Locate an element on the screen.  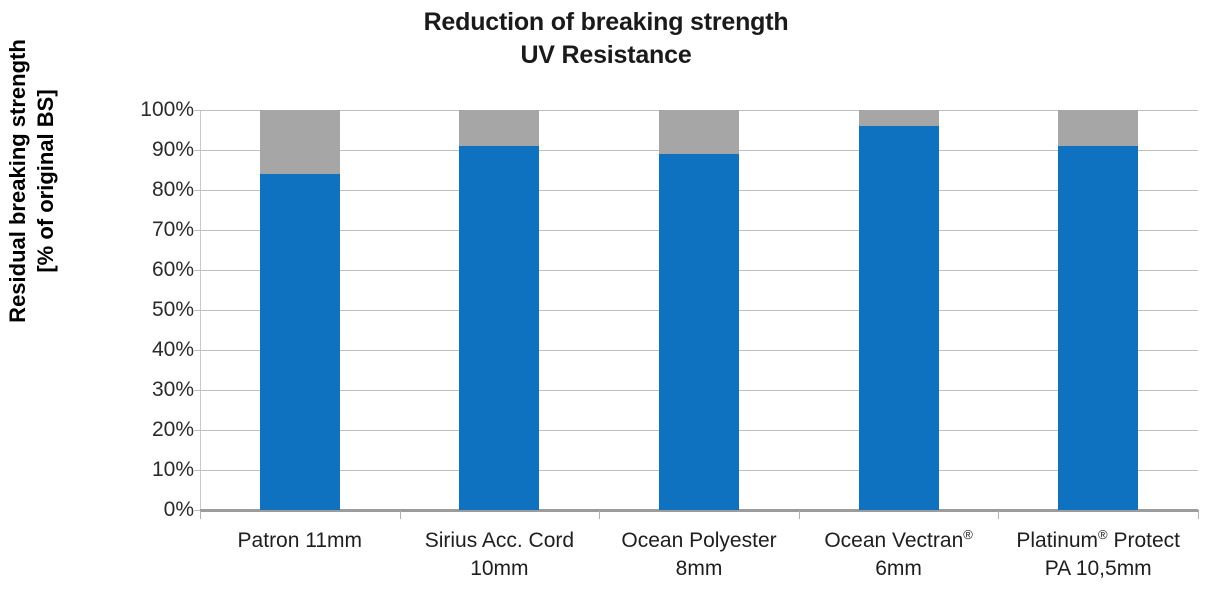
x-axis-category-label: Patron 11mm is located at coordinates (300, 541).